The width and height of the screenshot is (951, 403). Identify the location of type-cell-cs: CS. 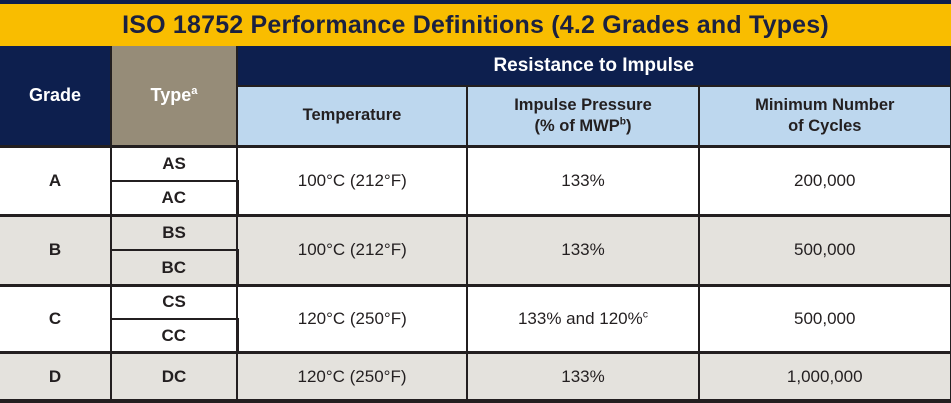
(174, 302).